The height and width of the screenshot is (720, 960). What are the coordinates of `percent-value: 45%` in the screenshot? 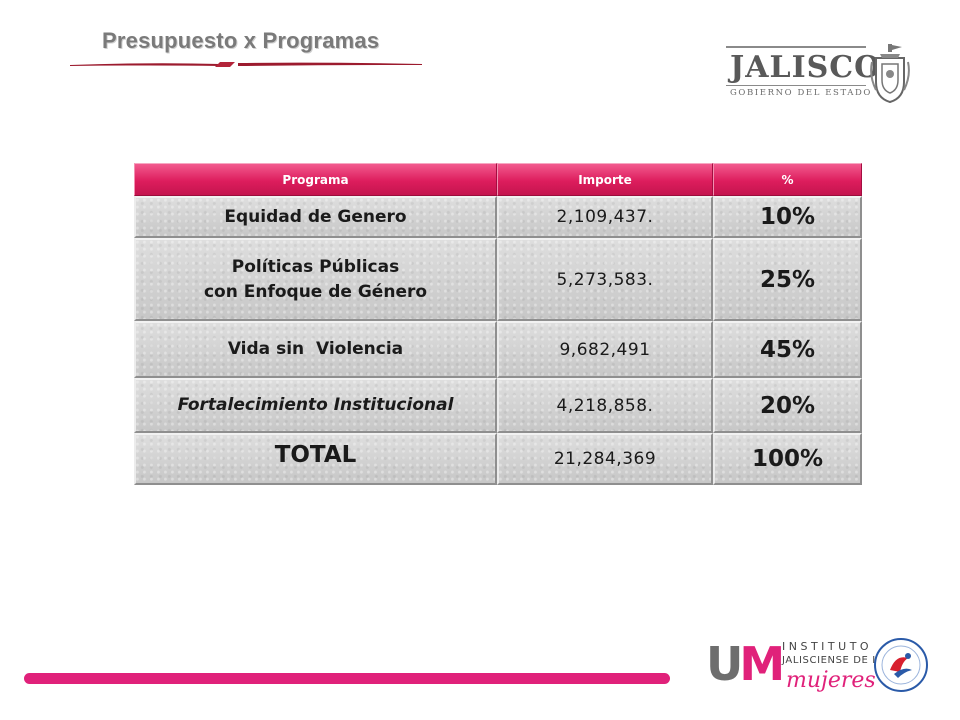 It's located at (787, 349).